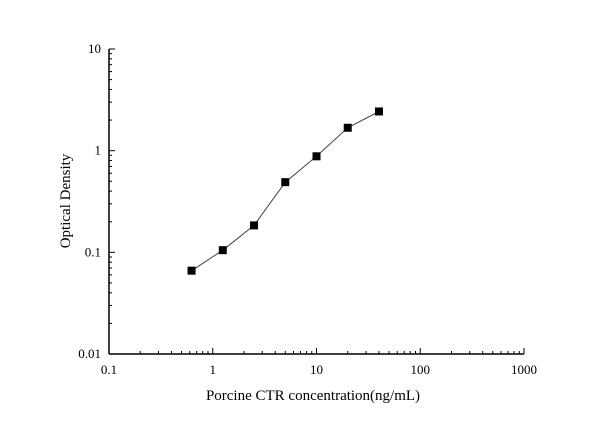 This screenshot has height=425, width=608. Describe the element at coordinates (213, 369) in the screenshot. I see `x-tick-label: 1` at that location.